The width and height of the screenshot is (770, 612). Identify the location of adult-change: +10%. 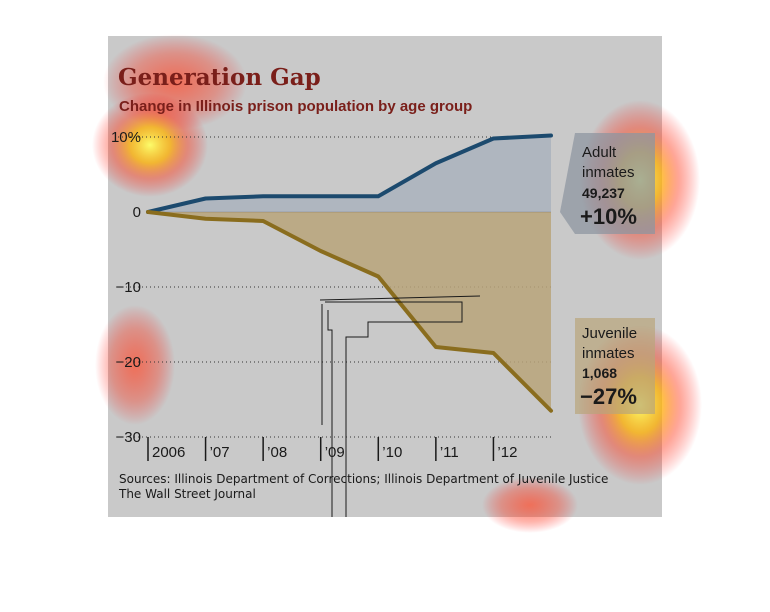
(608, 216).